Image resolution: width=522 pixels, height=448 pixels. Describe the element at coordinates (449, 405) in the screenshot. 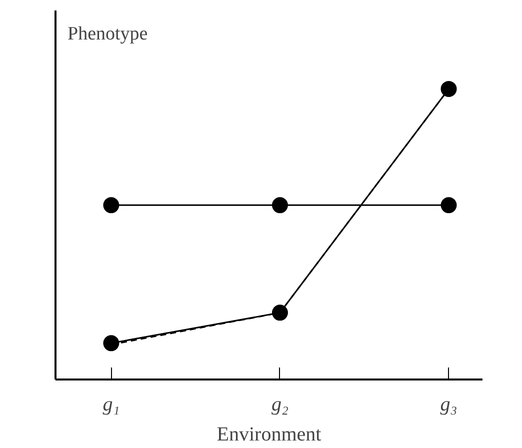

I see `x-tick-label: g₃` at that location.